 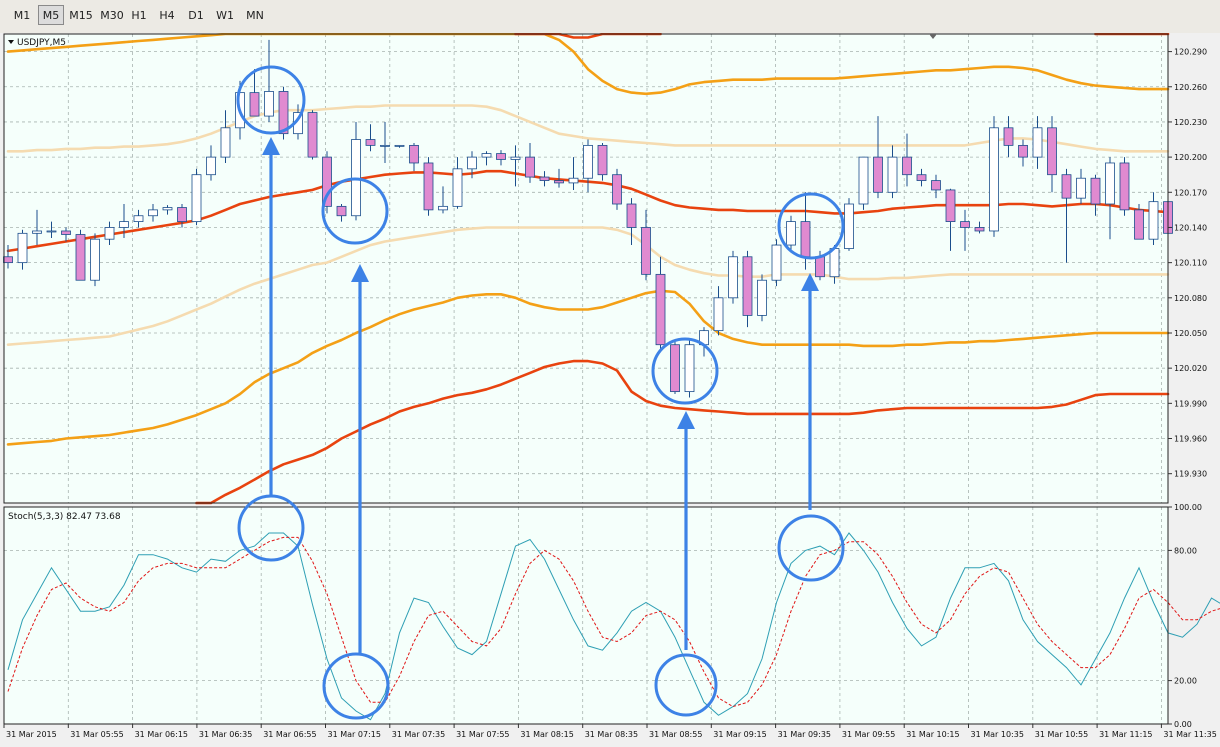 What do you see at coordinates (81, 15) in the screenshot?
I see `timeframe-button-m15: M15` at bounding box center [81, 15].